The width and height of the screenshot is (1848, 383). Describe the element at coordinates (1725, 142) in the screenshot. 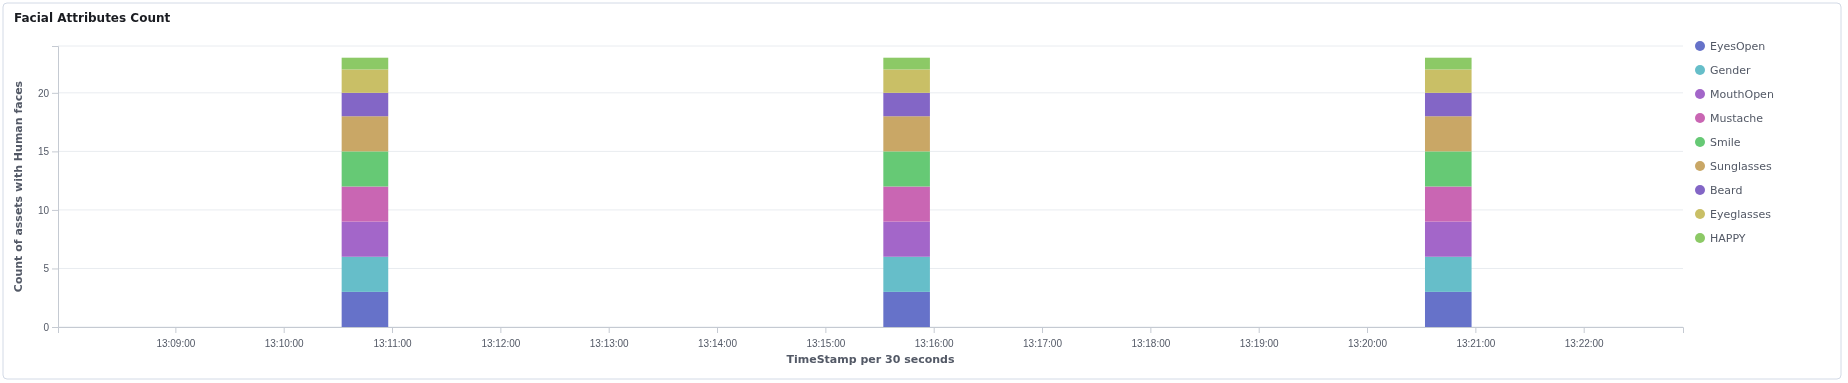

I see `legend-label: Smile` at that location.